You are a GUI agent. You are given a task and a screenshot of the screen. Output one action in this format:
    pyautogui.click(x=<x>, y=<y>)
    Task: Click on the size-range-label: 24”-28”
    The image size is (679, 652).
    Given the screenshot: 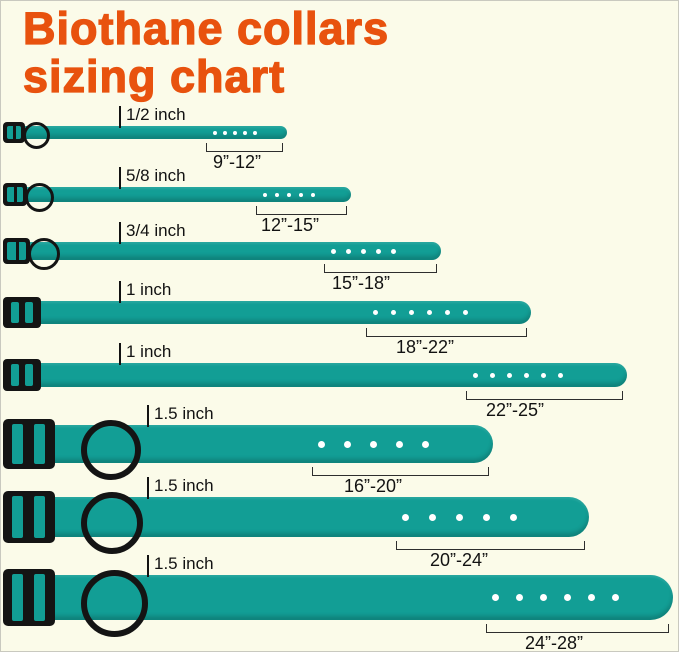 What is the action you would take?
    pyautogui.click(x=554, y=642)
    